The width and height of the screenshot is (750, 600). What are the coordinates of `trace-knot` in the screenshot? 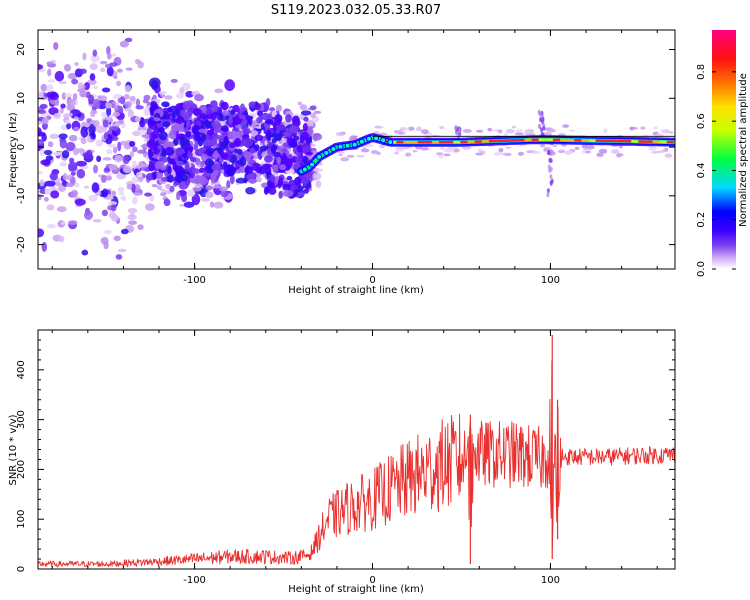 It's located at (333, 149).